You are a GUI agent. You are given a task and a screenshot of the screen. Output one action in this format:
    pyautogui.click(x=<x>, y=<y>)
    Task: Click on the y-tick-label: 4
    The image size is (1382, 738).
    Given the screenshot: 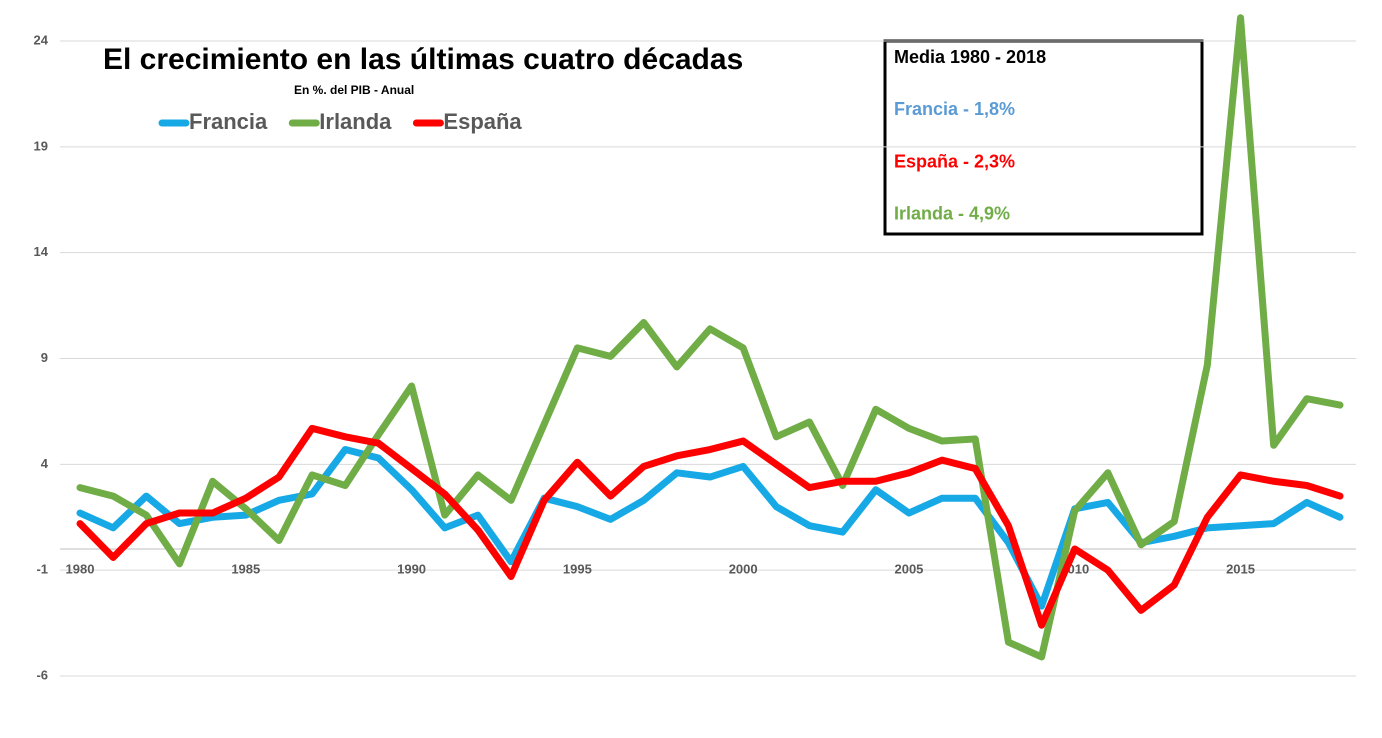 What is the action you would take?
    pyautogui.click(x=45, y=463)
    